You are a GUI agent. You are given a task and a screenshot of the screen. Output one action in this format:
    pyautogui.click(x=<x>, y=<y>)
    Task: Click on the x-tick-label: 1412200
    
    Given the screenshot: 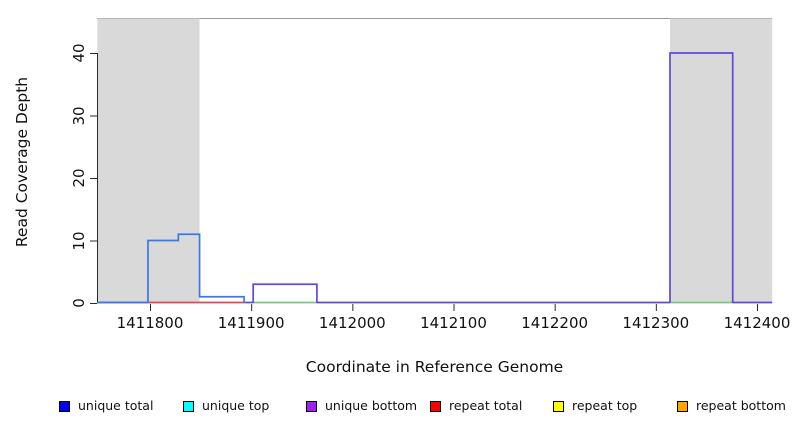 What is the action you would take?
    pyautogui.click(x=555, y=323)
    